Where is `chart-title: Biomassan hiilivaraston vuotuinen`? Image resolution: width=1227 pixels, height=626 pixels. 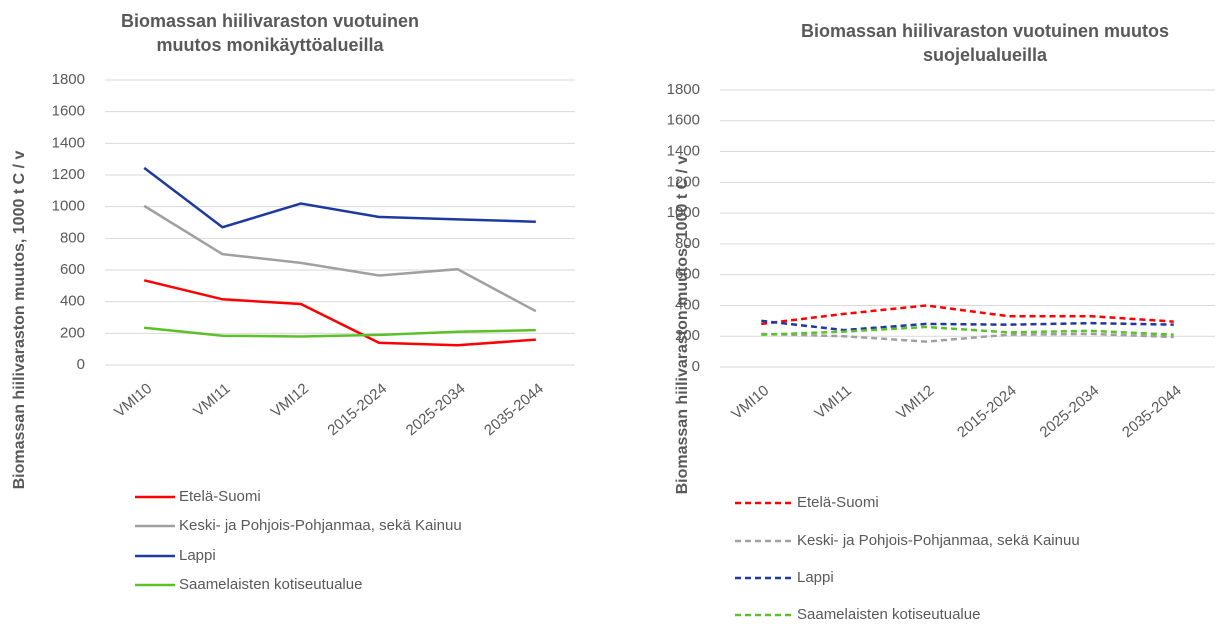 chart-title: Biomassan hiilivaraston vuotuinen is located at coordinates (270, 21).